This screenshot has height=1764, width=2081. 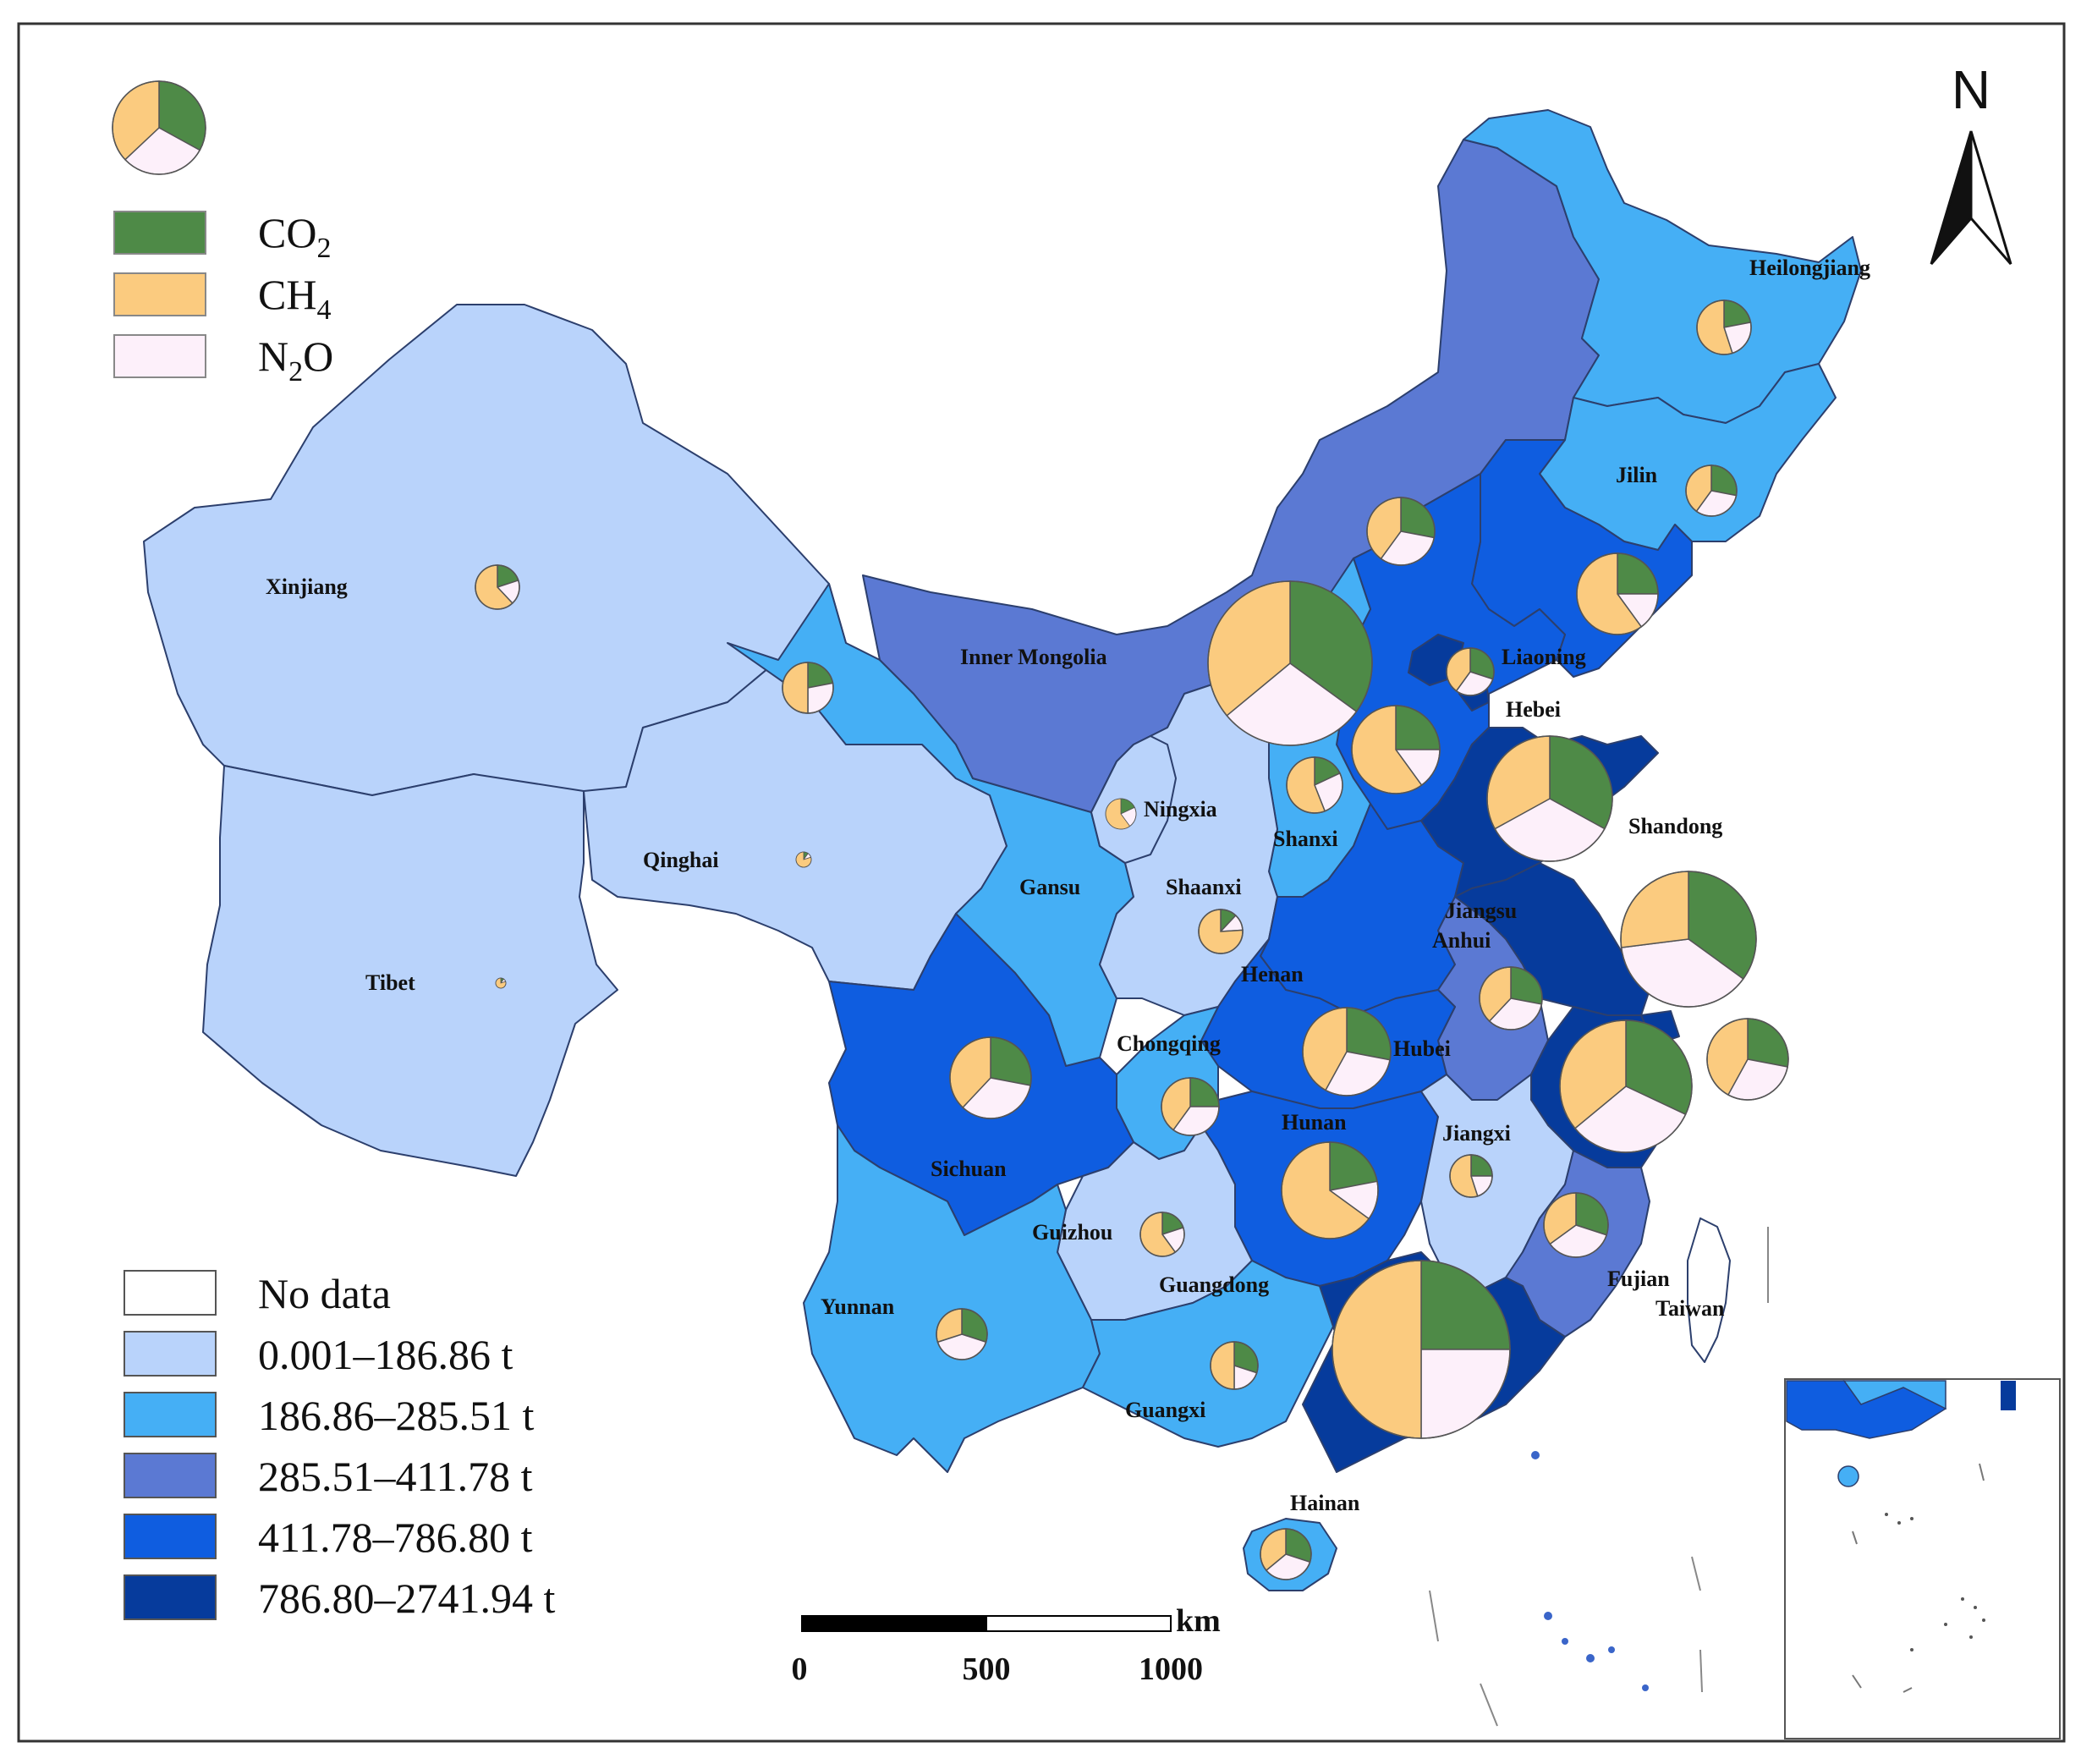 I want to click on class-label-5: 786.80–2741.94 t, so click(x=407, y=1598).